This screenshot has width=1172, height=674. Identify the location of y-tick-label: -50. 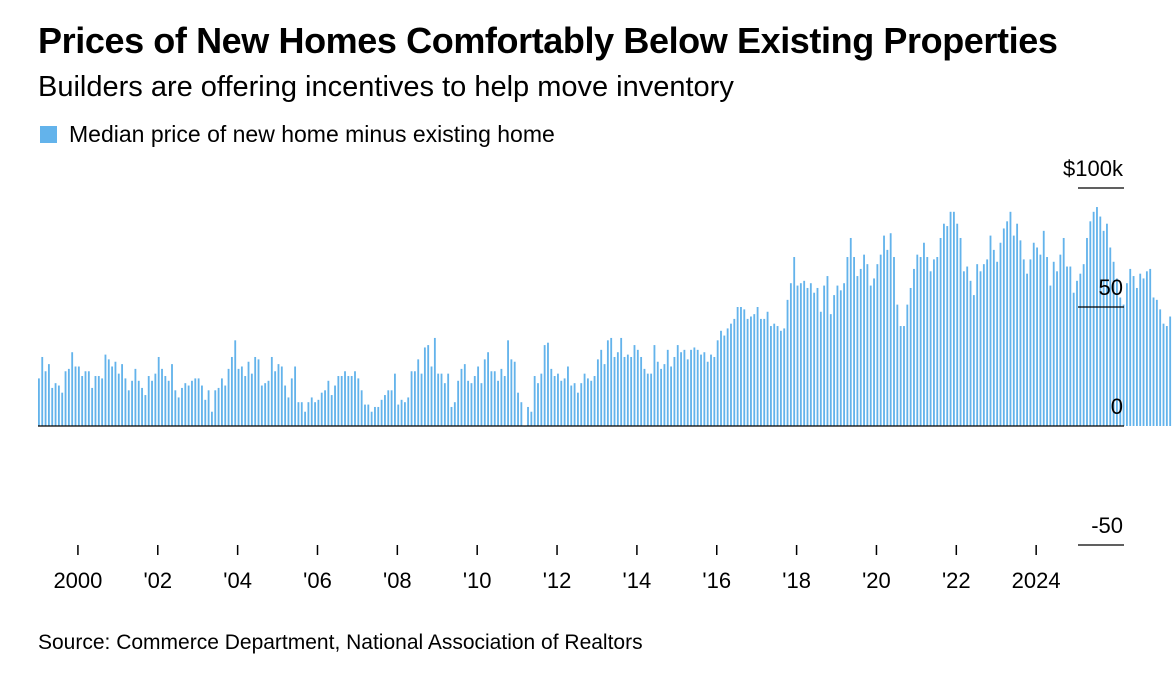
(1107, 525).